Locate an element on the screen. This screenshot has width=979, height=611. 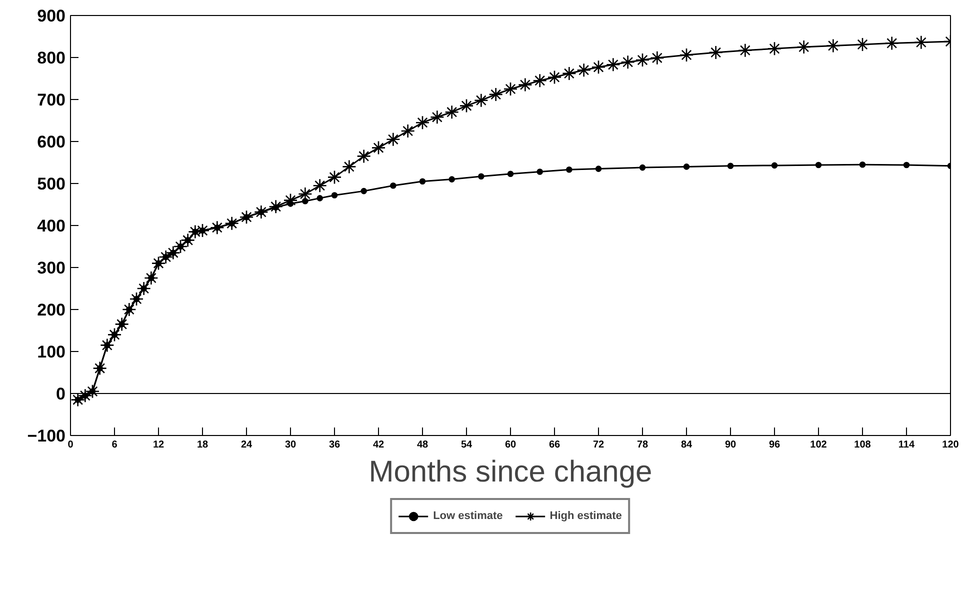
x-tick-label: 12 is located at coordinates (158, 445).